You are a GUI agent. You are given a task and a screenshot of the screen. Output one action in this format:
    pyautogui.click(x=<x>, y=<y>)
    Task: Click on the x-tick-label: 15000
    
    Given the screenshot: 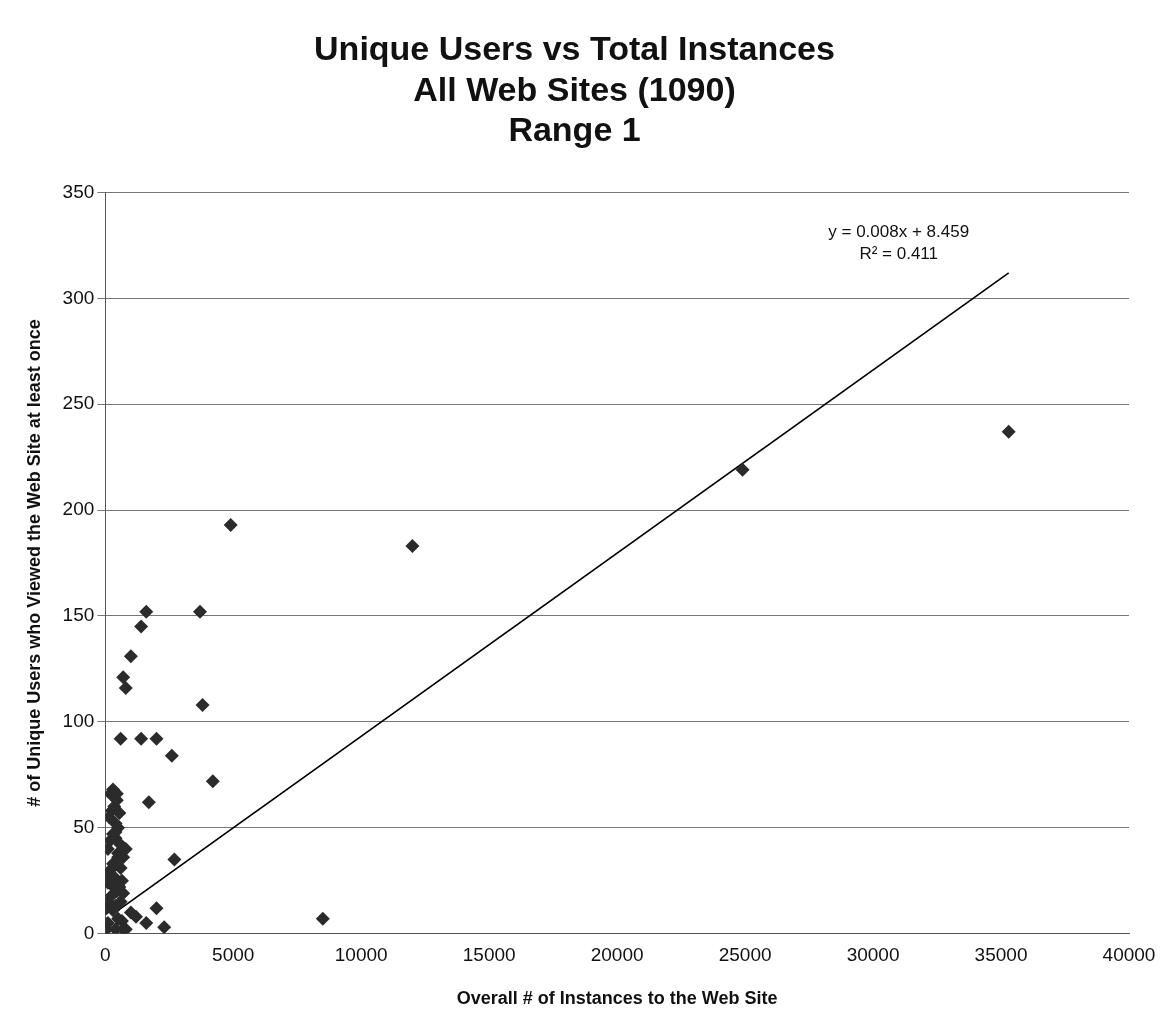 What is the action you would take?
    pyautogui.click(x=489, y=955)
    